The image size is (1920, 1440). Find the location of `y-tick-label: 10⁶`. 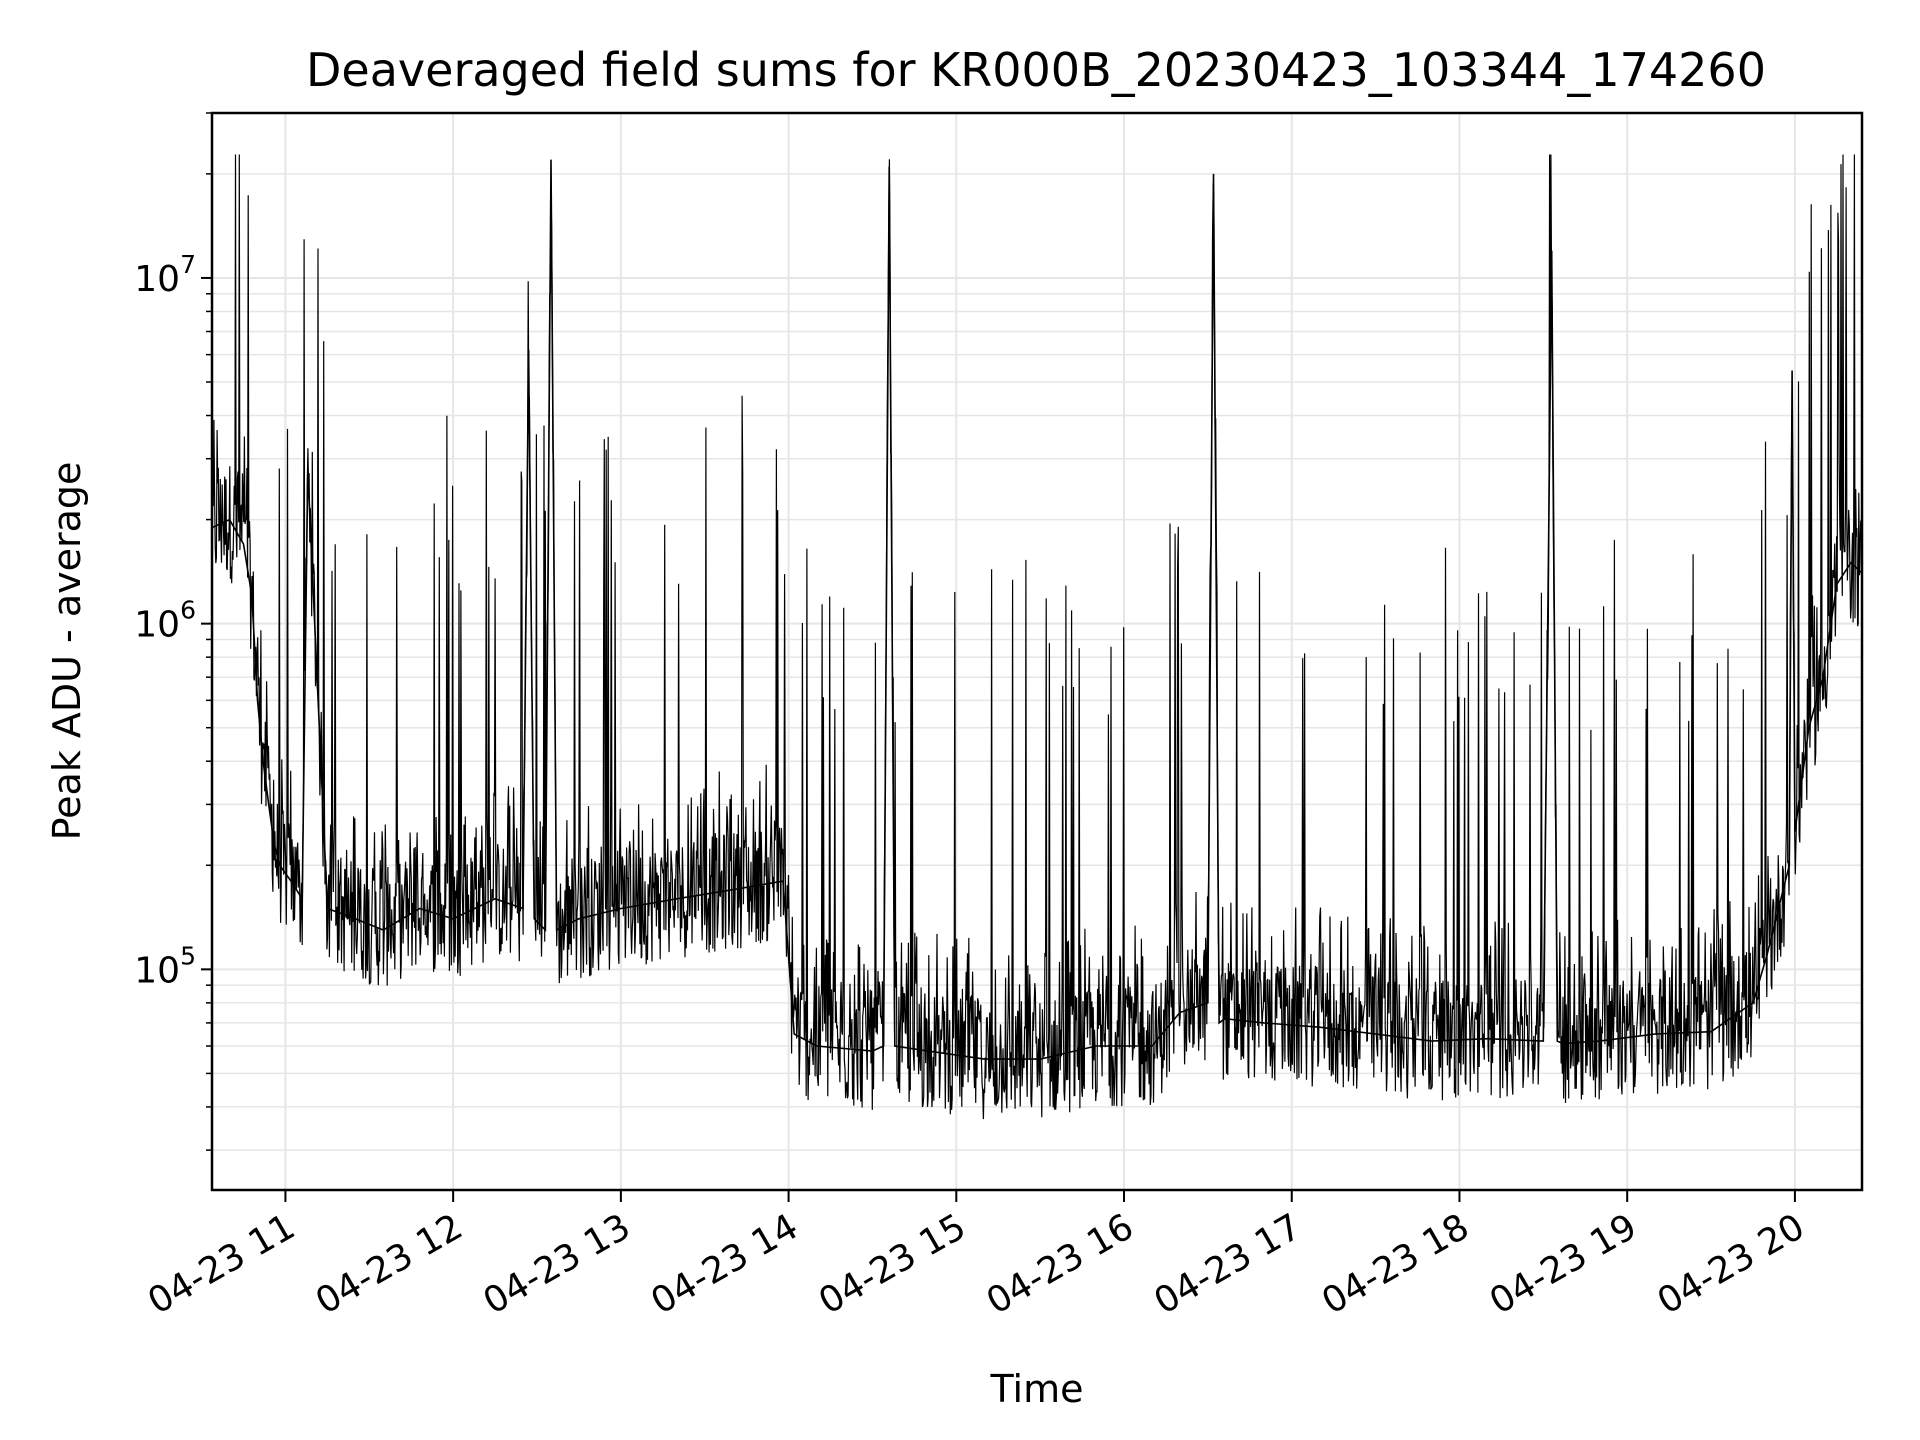

y-tick-label: 10⁶ is located at coordinates (165, 621).